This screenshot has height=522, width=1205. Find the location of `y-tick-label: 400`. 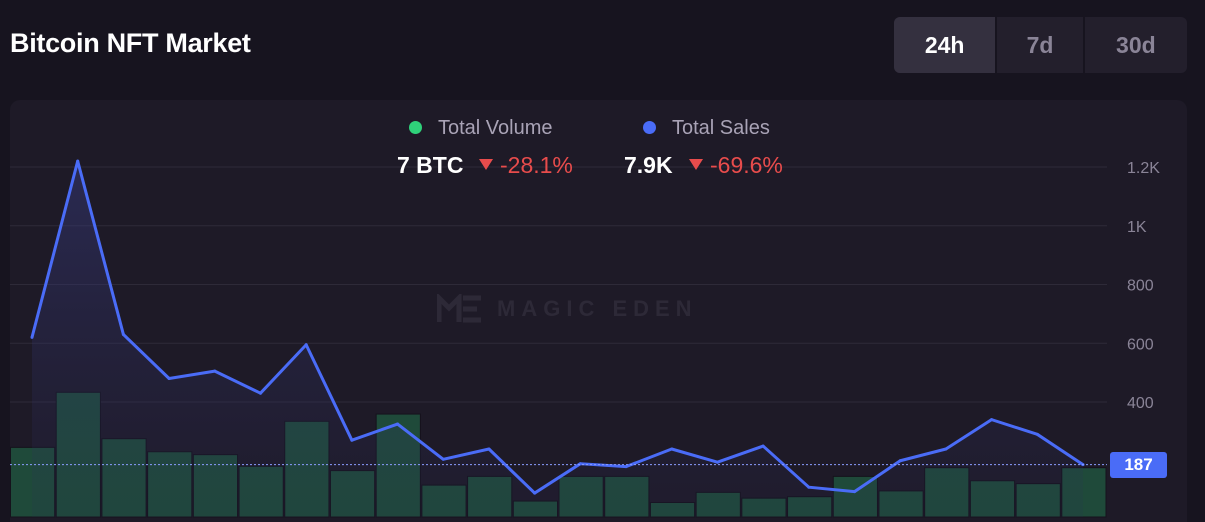

y-tick-label: 400 is located at coordinates (1140, 403).